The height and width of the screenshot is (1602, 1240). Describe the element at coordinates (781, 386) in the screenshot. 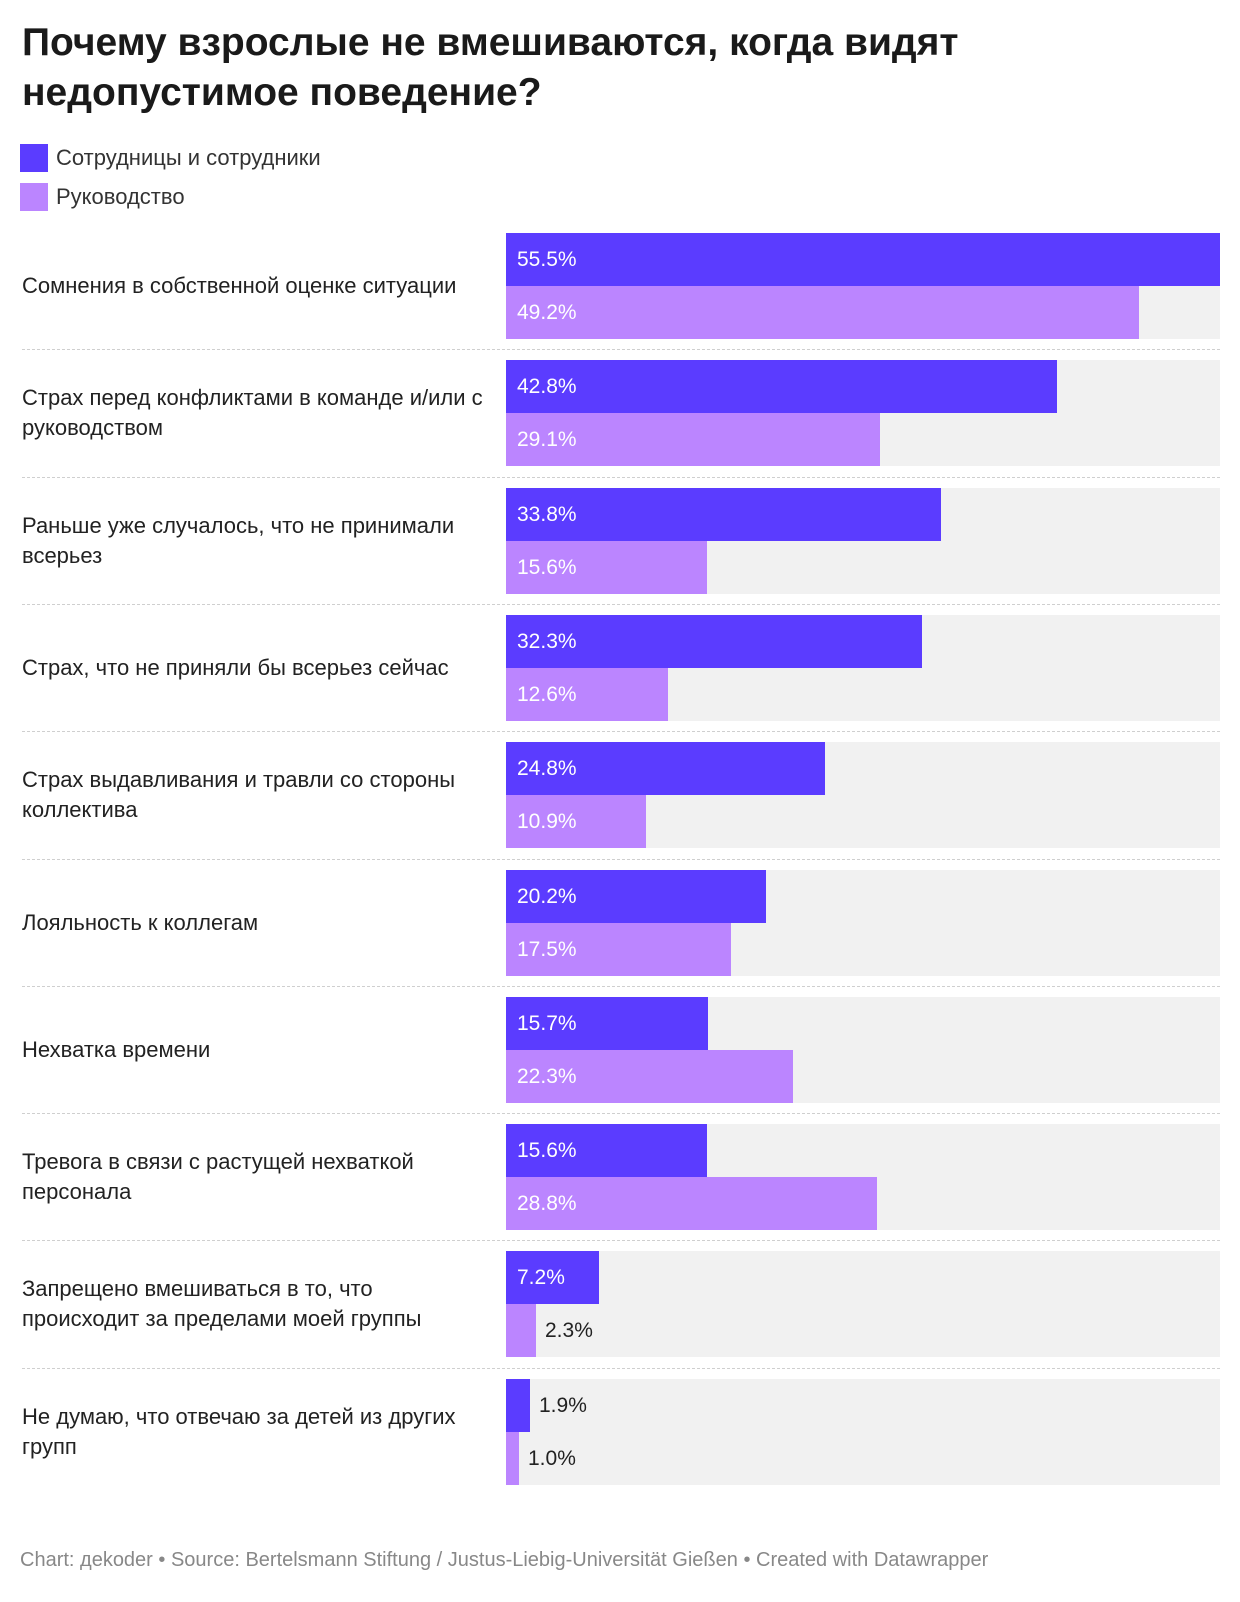

I see `bar-staff-conflict-fear` at that location.